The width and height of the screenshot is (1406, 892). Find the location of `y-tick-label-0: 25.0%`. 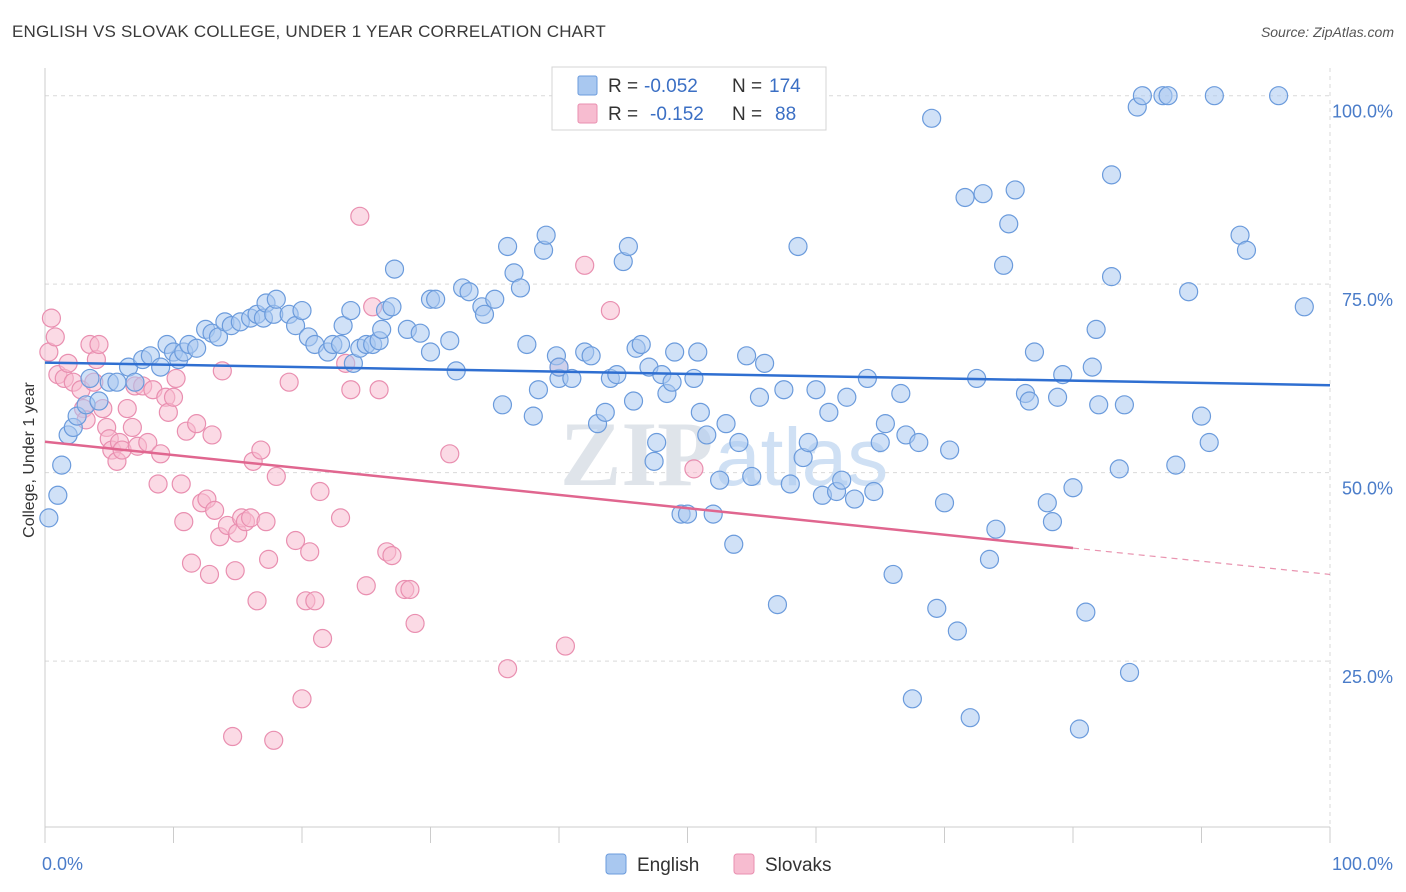

y-tick-label-0: 25.0% is located at coordinates (1367, 677).